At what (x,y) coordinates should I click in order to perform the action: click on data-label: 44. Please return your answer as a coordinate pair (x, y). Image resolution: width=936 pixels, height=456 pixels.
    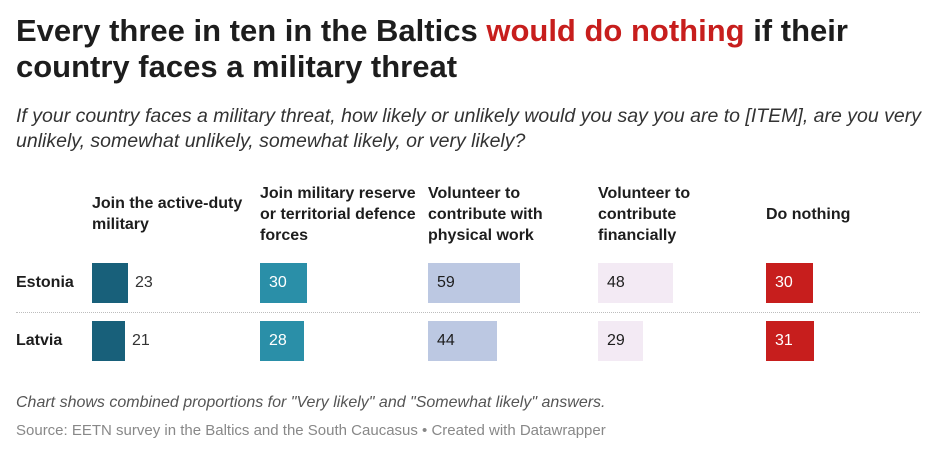
    Looking at the image, I should click on (446, 340).